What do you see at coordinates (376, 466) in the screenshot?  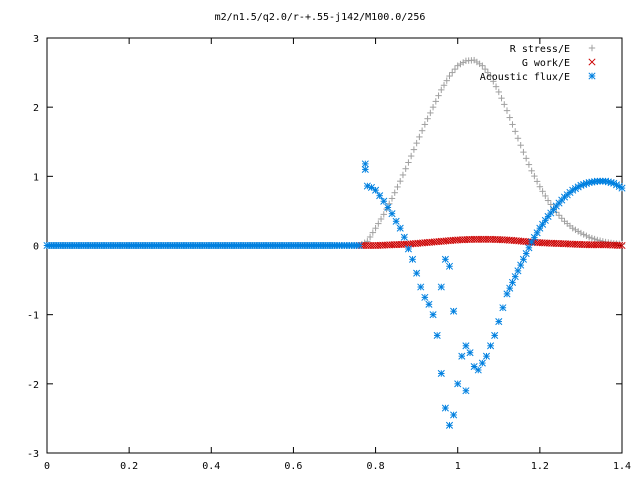 I see `x-tick-label: 0.8` at bounding box center [376, 466].